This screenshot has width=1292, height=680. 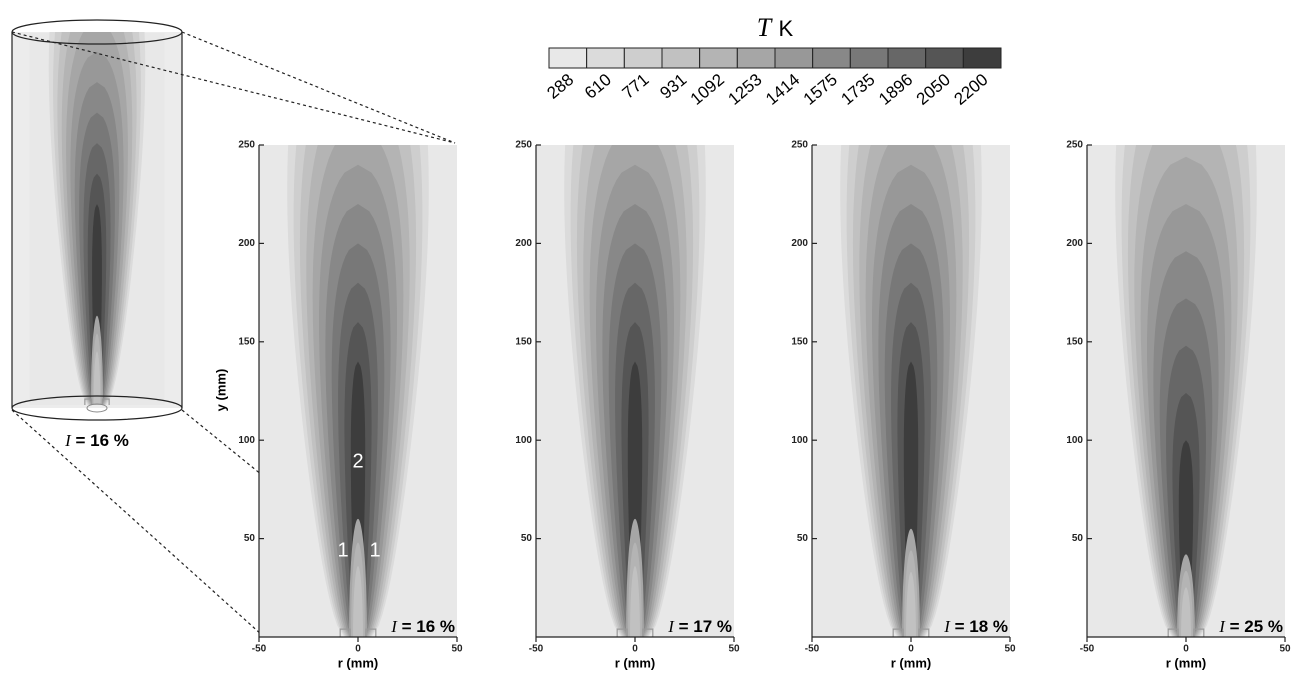 I want to click on panel-label: I = 25 %, so click(x=1250, y=627).